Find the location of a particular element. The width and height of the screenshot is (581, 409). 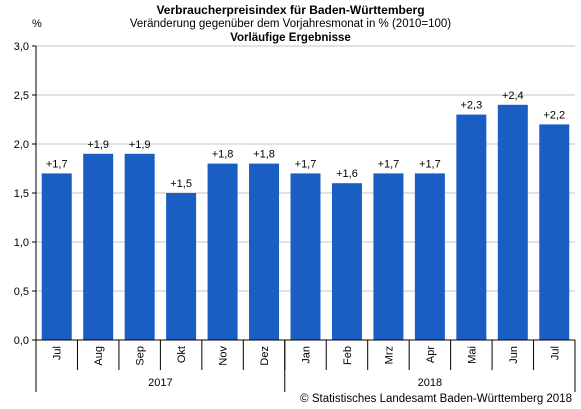

x-tick-label: Aug is located at coordinates (99, 356).